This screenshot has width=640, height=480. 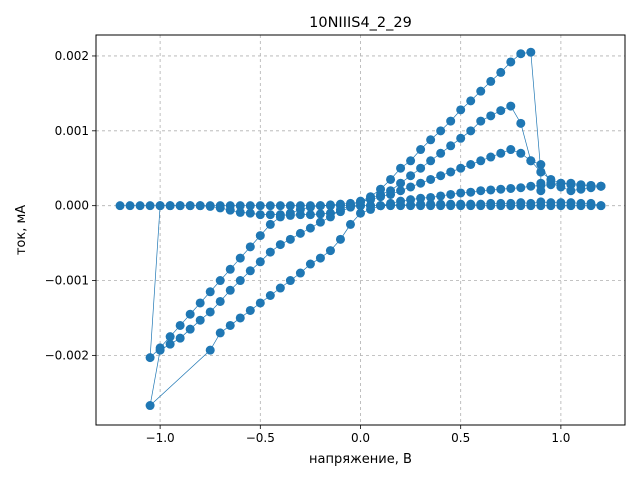 I want to click on x-tick-label: 0.0, so click(x=360, y=438).